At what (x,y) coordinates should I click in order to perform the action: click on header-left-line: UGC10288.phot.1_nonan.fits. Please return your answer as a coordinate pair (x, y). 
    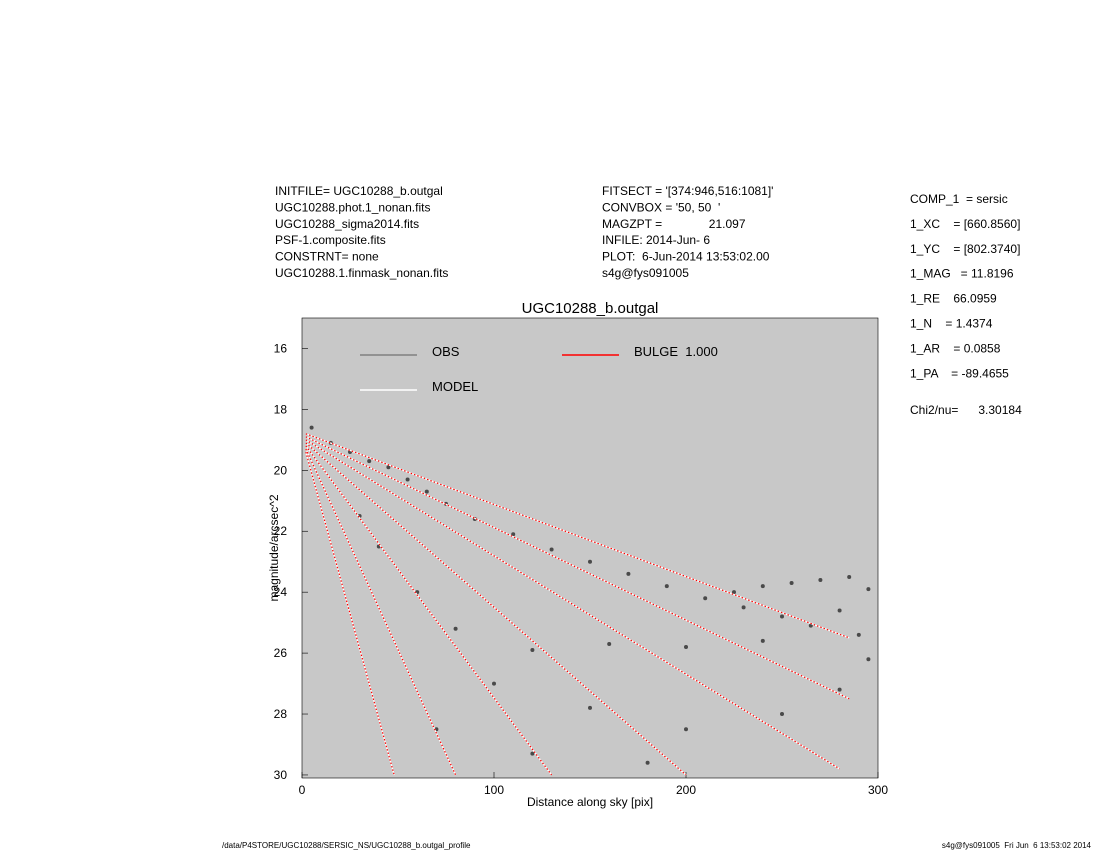
    Looking at the image, I should click on (352, 207).